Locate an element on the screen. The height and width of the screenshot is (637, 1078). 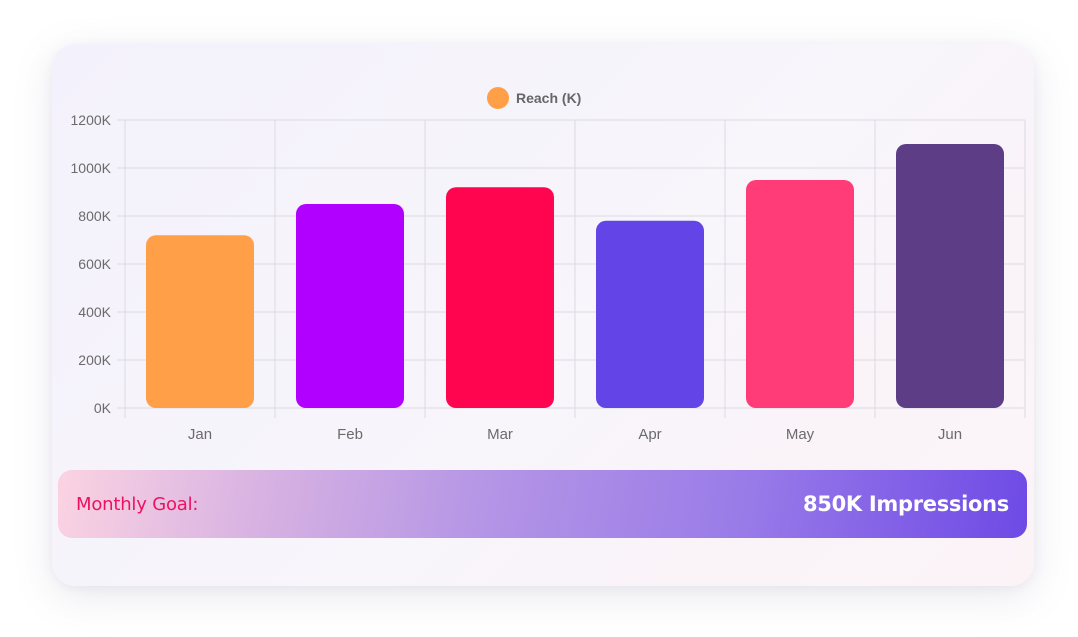
y-tick-label: 1000K is located at coordinates (91, 168).